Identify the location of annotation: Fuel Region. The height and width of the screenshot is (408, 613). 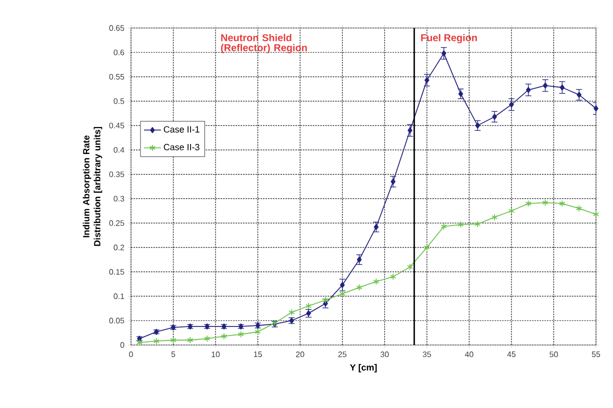
(449, 39).